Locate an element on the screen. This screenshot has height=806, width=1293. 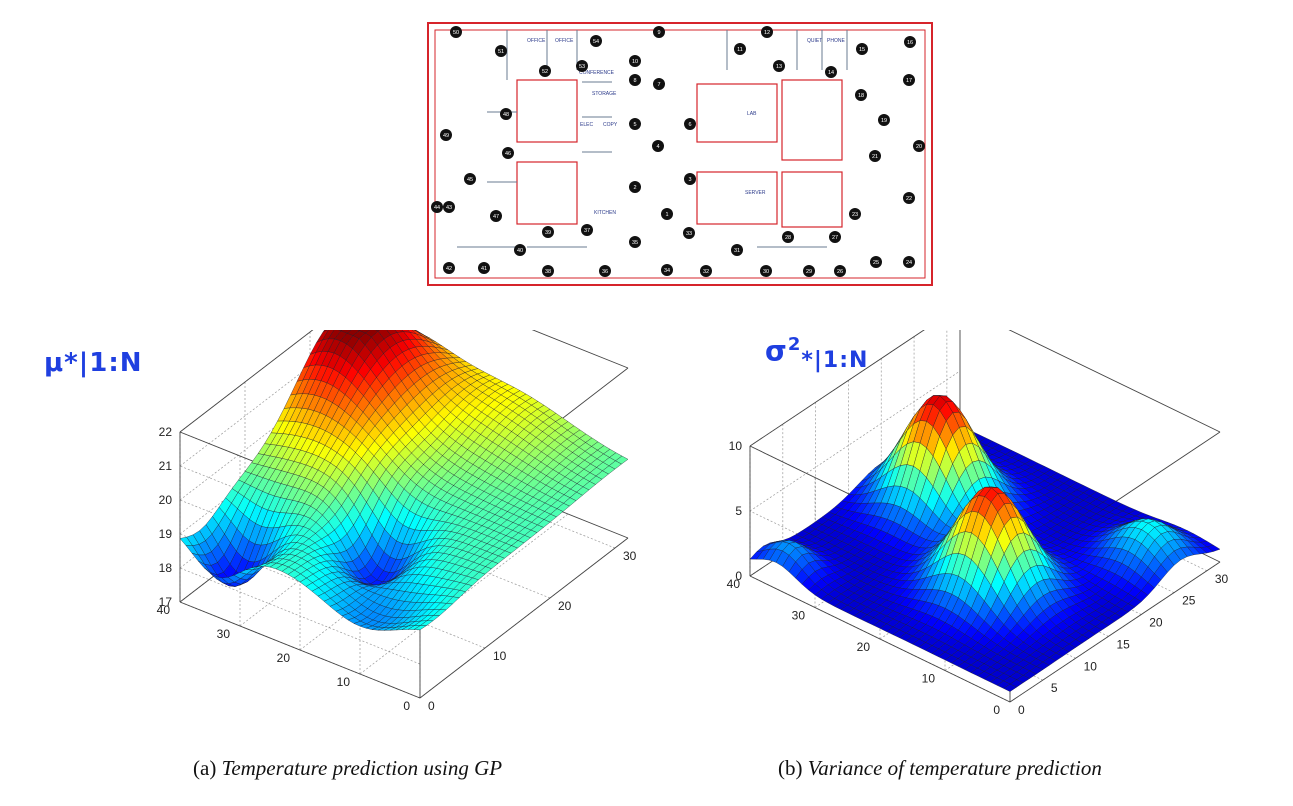
x-tick-label: 25 is located at coordinates (1189, 601).